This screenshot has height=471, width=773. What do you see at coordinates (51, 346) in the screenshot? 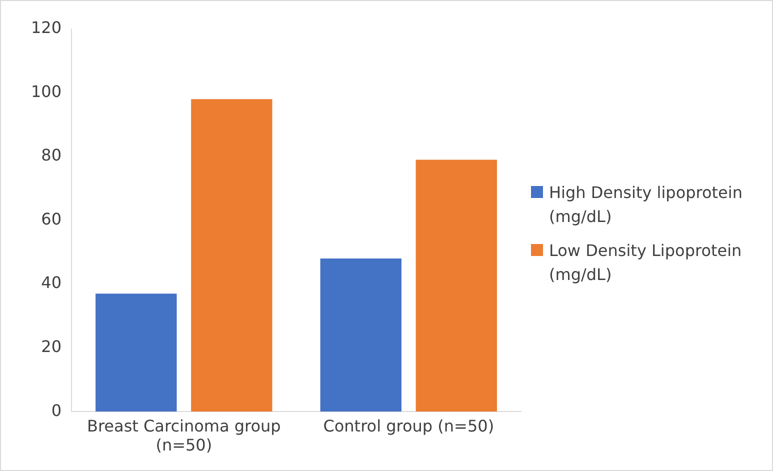
I see `y-tick-label: 20` at bounding box center [51, 346].